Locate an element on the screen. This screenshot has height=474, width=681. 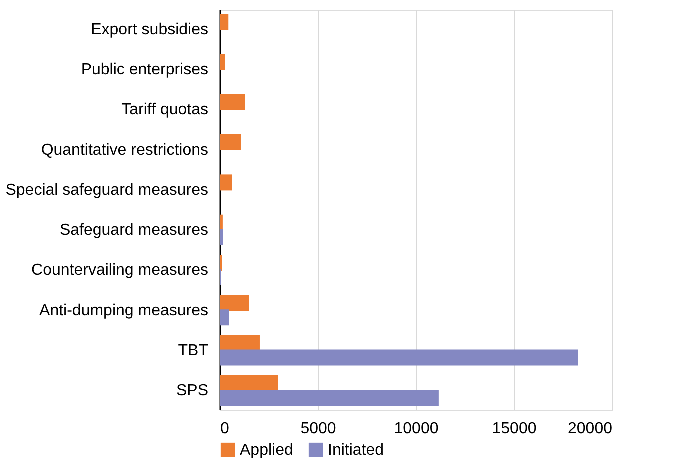
legend-label: Initiated is located at coordinates (356, 450).